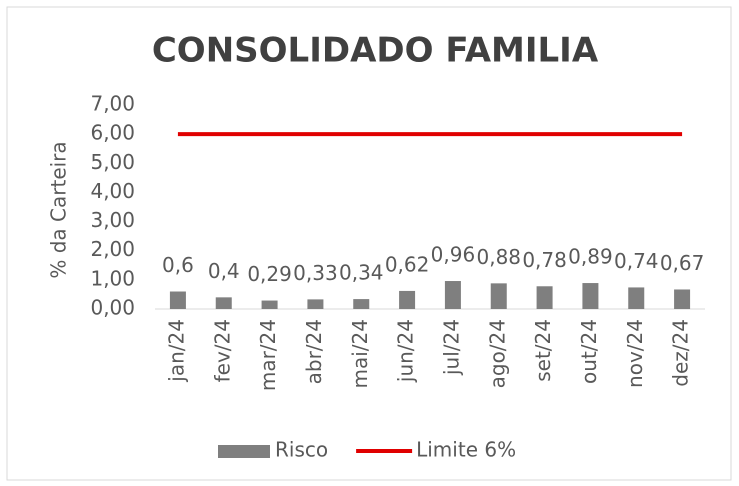 The image size is (739, 486). What do you see at coordinates (636, 261) in the screenshot?
I see `data-label: 0,74` at bounding box center [636, 261].